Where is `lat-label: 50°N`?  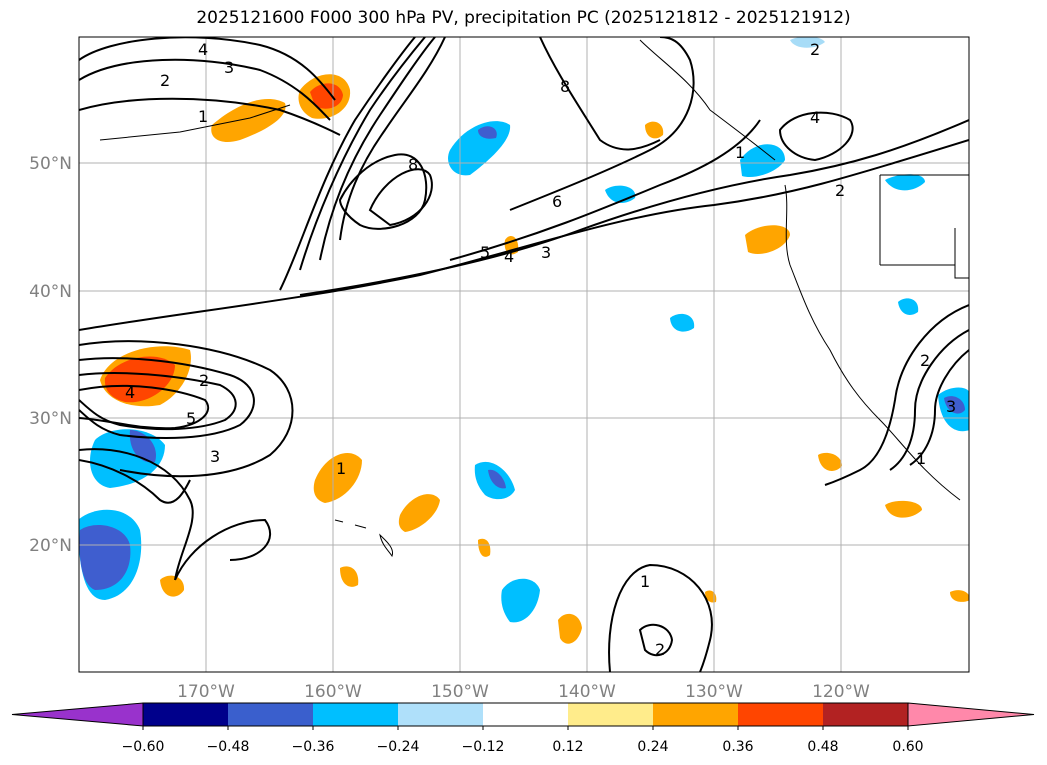 lat-label: 50°N is located at coordinates (50, 164).